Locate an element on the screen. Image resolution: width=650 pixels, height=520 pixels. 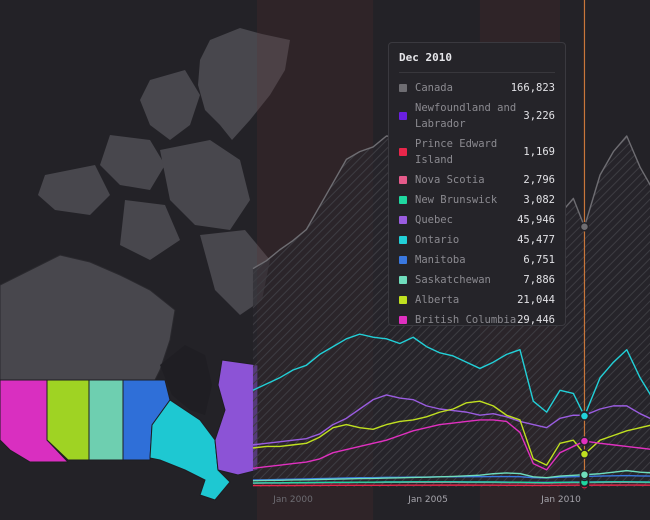
series-name: Quebec is located at coordinates (434, 220).